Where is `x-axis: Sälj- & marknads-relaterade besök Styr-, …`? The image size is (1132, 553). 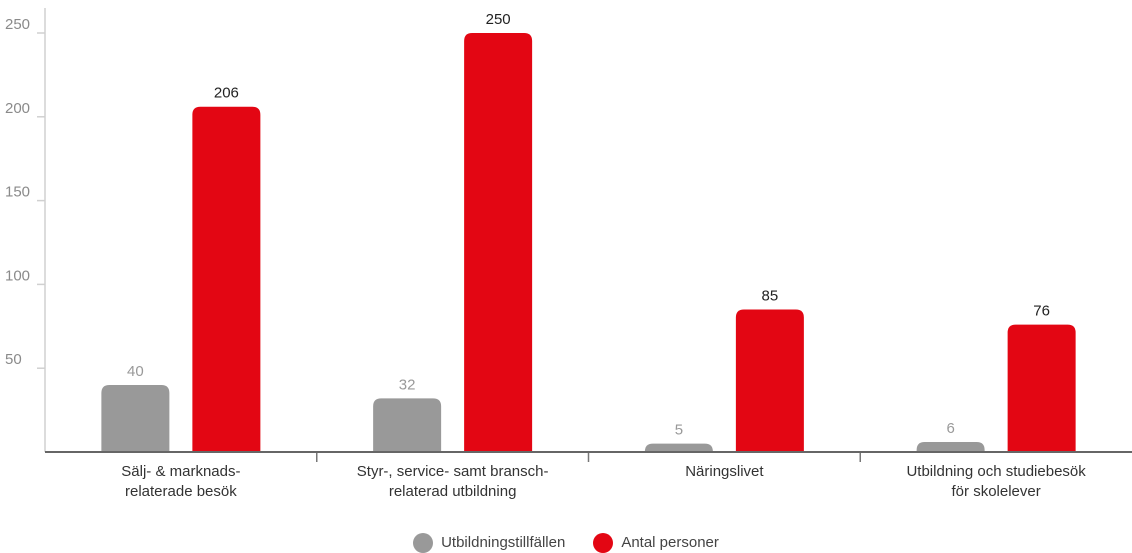
x-axis: Sälj- & marknads-relaterade besök Styr-, … is located at coordinates (588, 475).